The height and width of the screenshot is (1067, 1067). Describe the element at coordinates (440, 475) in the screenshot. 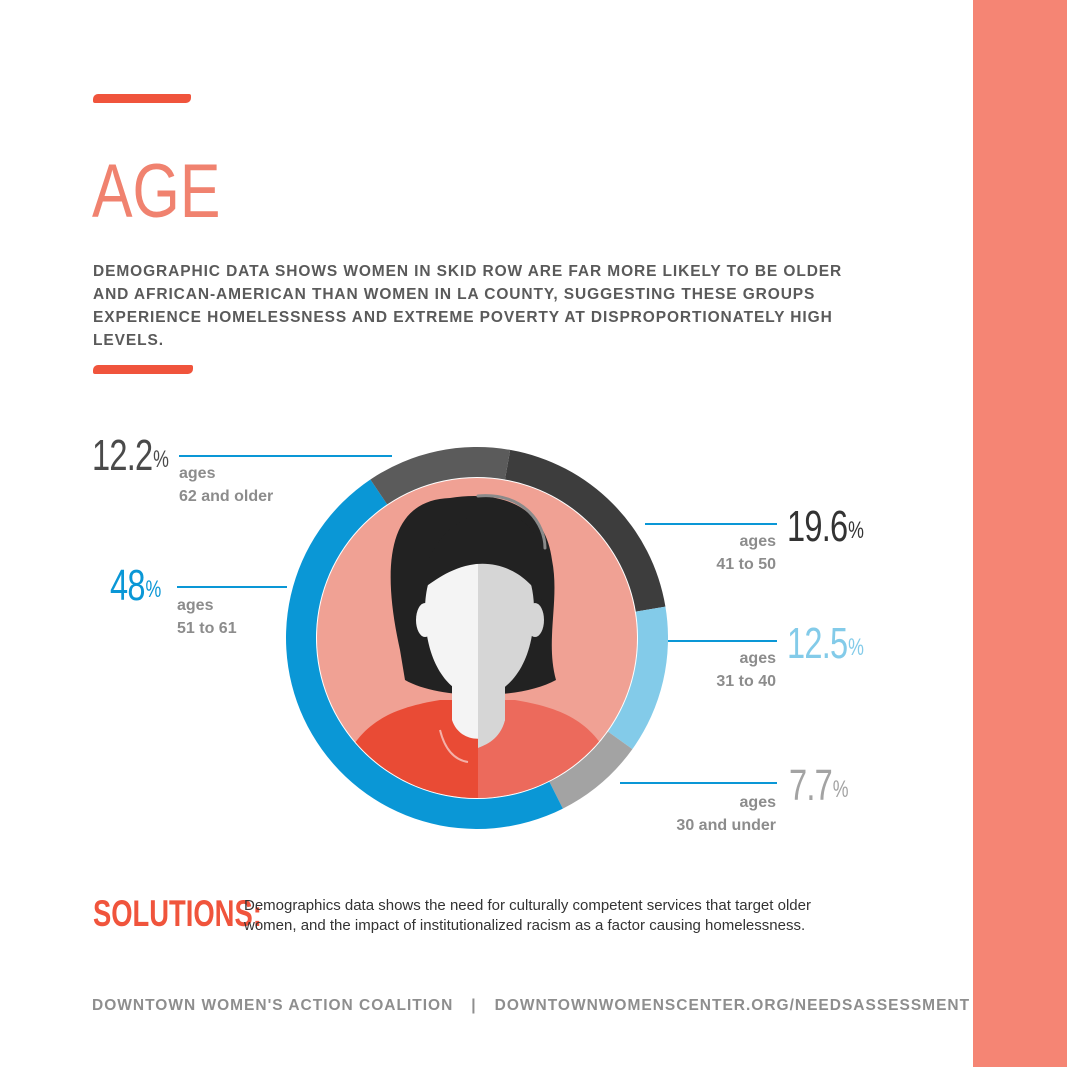

I see `segment-62-older` at that location.